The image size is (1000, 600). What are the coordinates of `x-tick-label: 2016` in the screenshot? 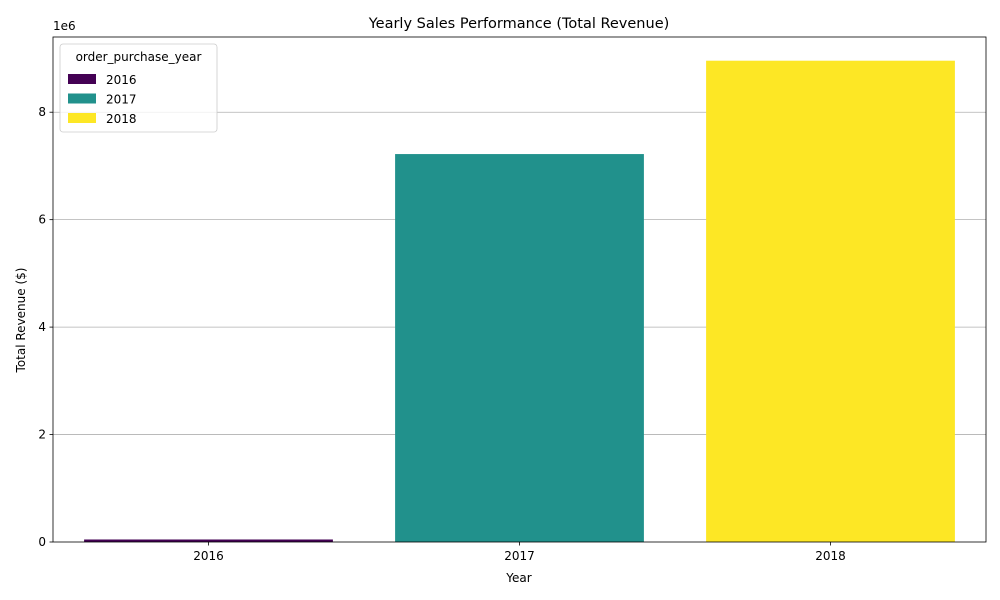 It's located at (208, 556).